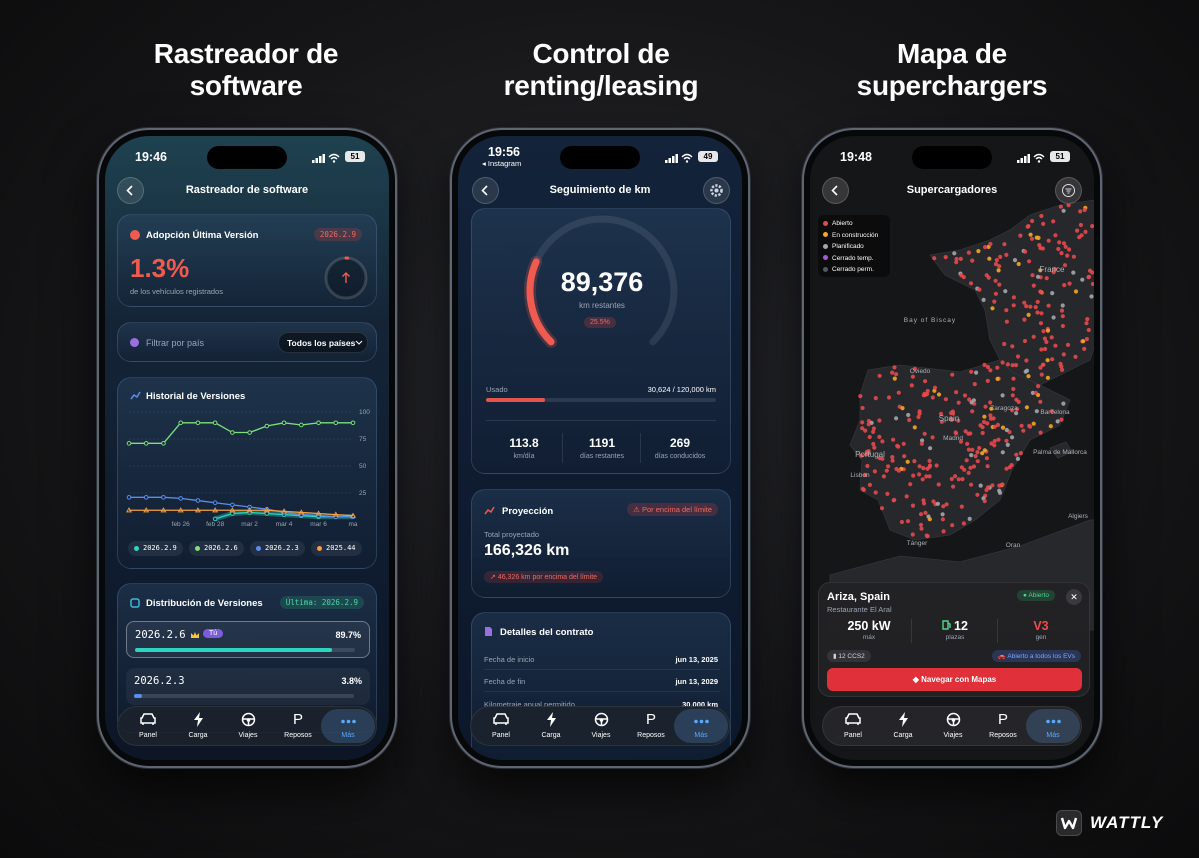  What do you see at coordinates (858, 597) in the screenshot?
I see `site-name: Ariza, Spain` at bounding box center [858, 597].